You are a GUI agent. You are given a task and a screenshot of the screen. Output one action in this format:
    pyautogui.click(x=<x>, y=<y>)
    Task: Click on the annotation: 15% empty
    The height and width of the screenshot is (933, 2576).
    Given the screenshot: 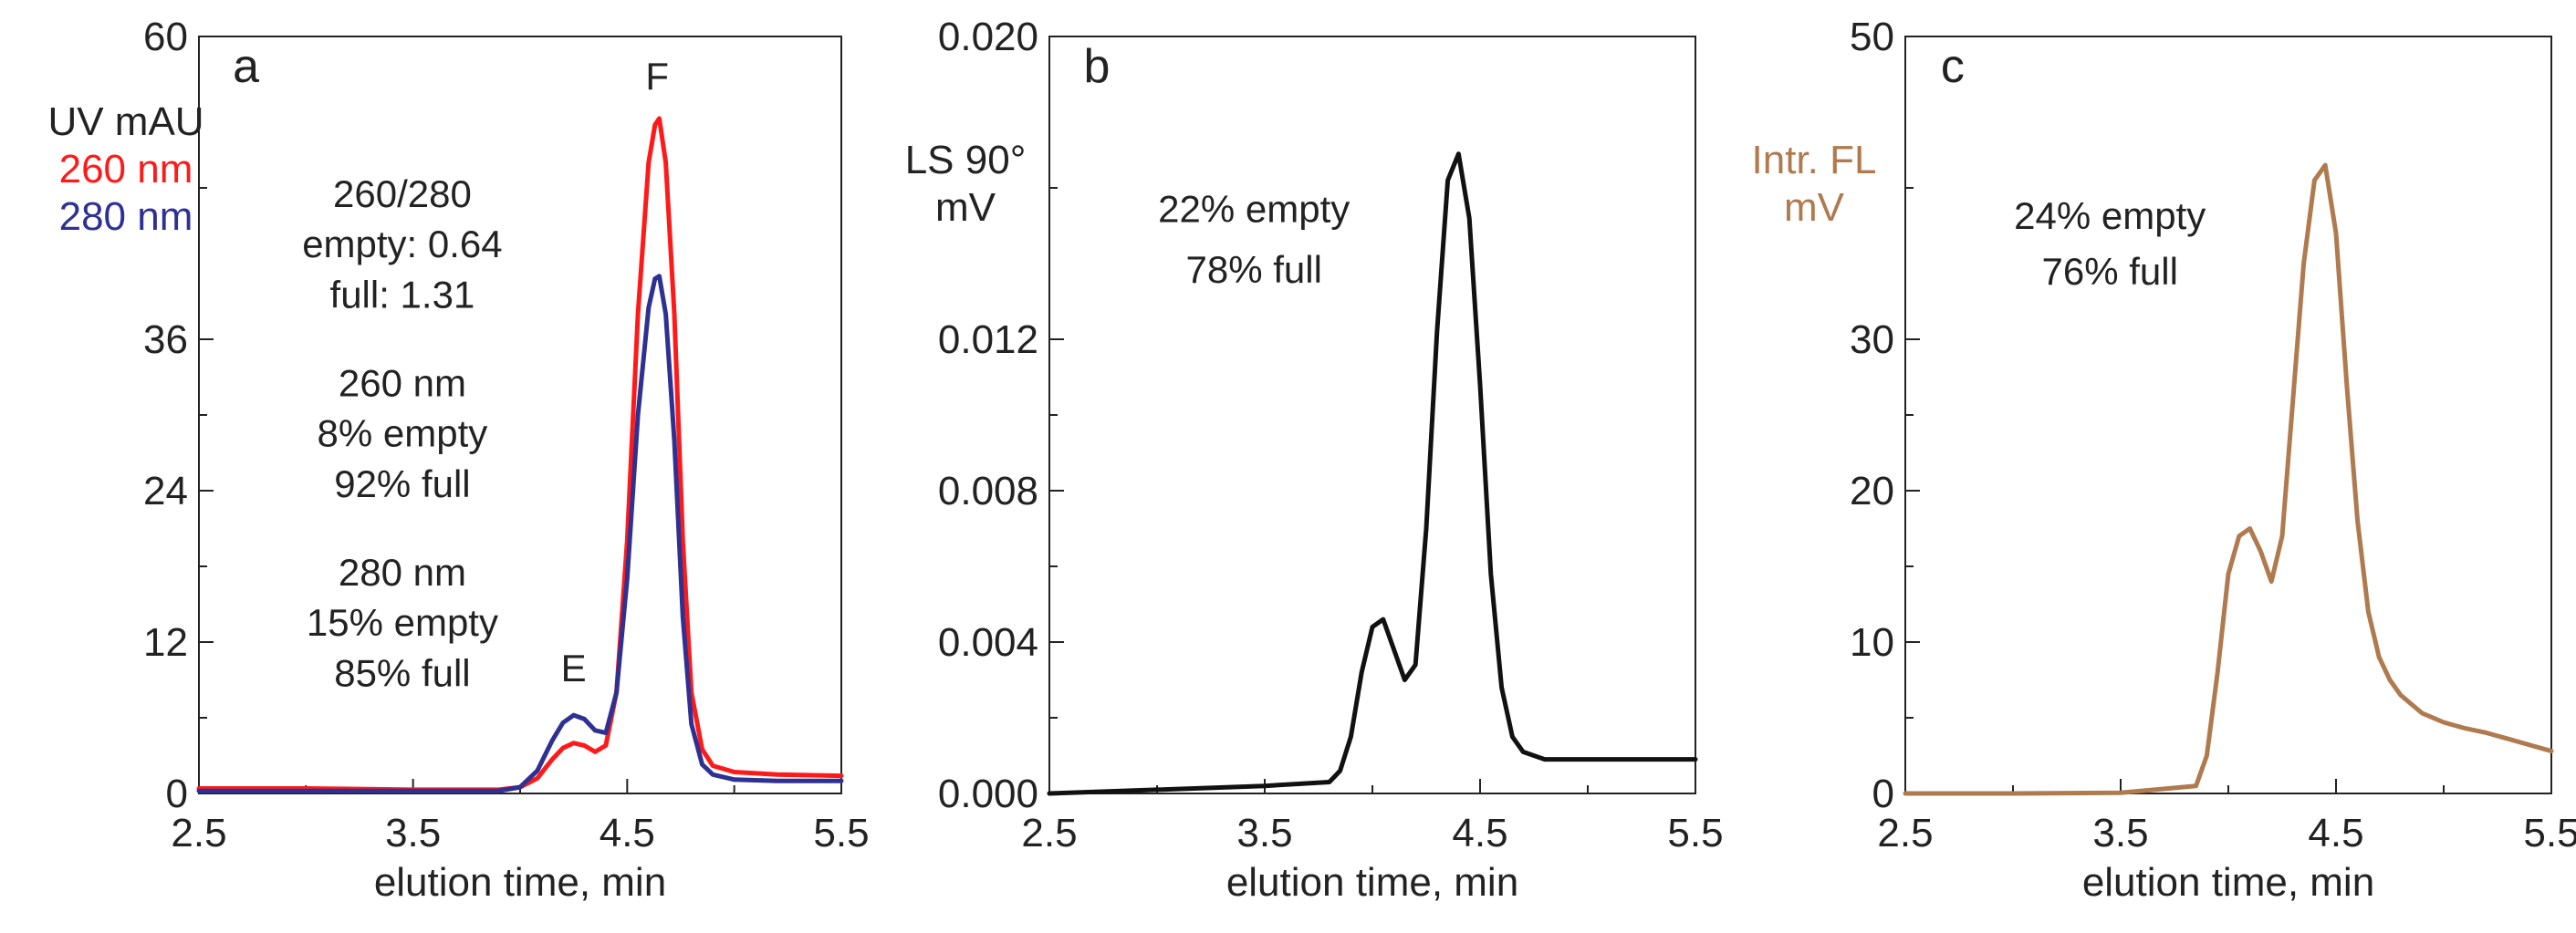 What is the action you would take?
    pyautogui.click(x=402, y=622)
    